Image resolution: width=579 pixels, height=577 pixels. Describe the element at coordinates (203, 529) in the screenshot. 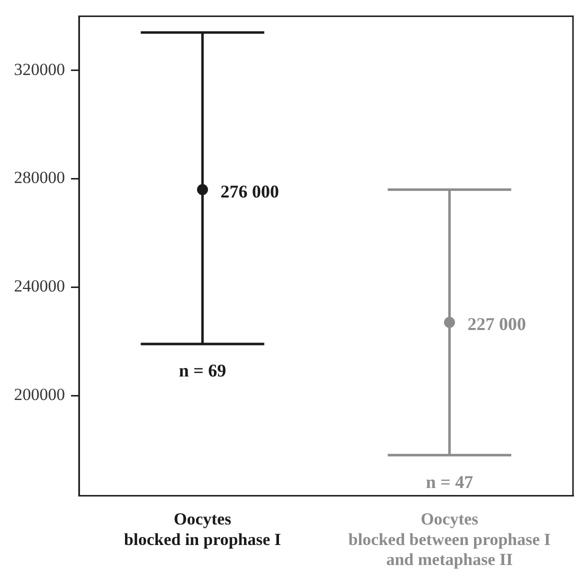

I see `x-tick-label: Oocytes blocked in prophase I` at that location.